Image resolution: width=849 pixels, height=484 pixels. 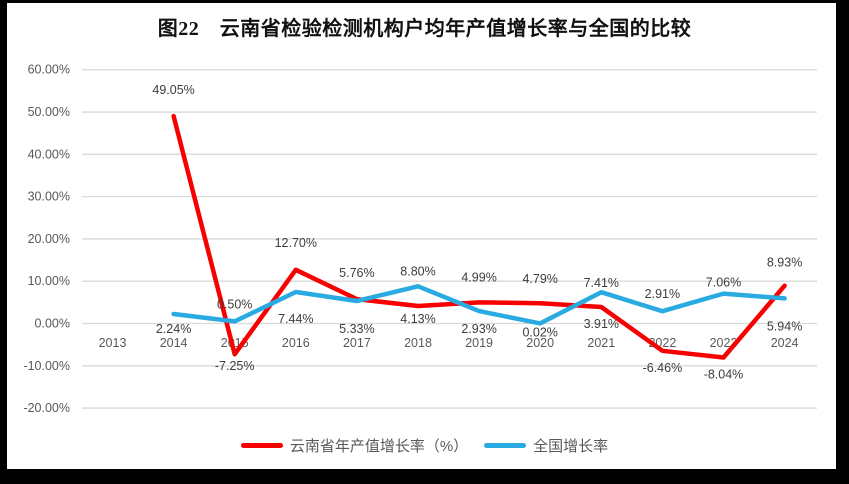 What do you see at coordinates (479, 305) in the screenshot?
I see `national-growth-line` at bounding box center [479, 305].